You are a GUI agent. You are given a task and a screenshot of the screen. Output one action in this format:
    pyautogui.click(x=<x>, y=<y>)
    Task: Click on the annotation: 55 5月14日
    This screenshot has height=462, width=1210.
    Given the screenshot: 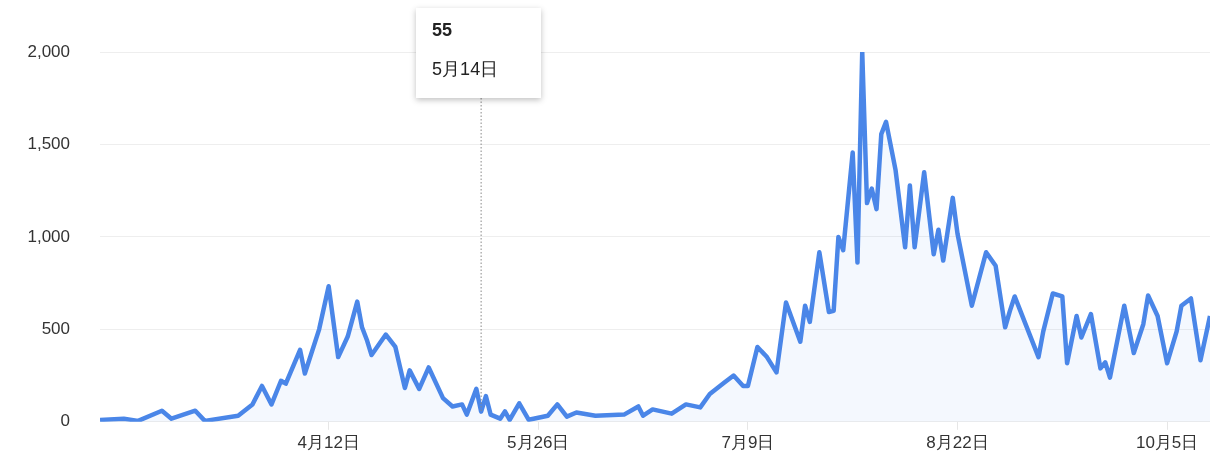 What is the action you would take?
    pyautogui.click(x=466, y=50)
    